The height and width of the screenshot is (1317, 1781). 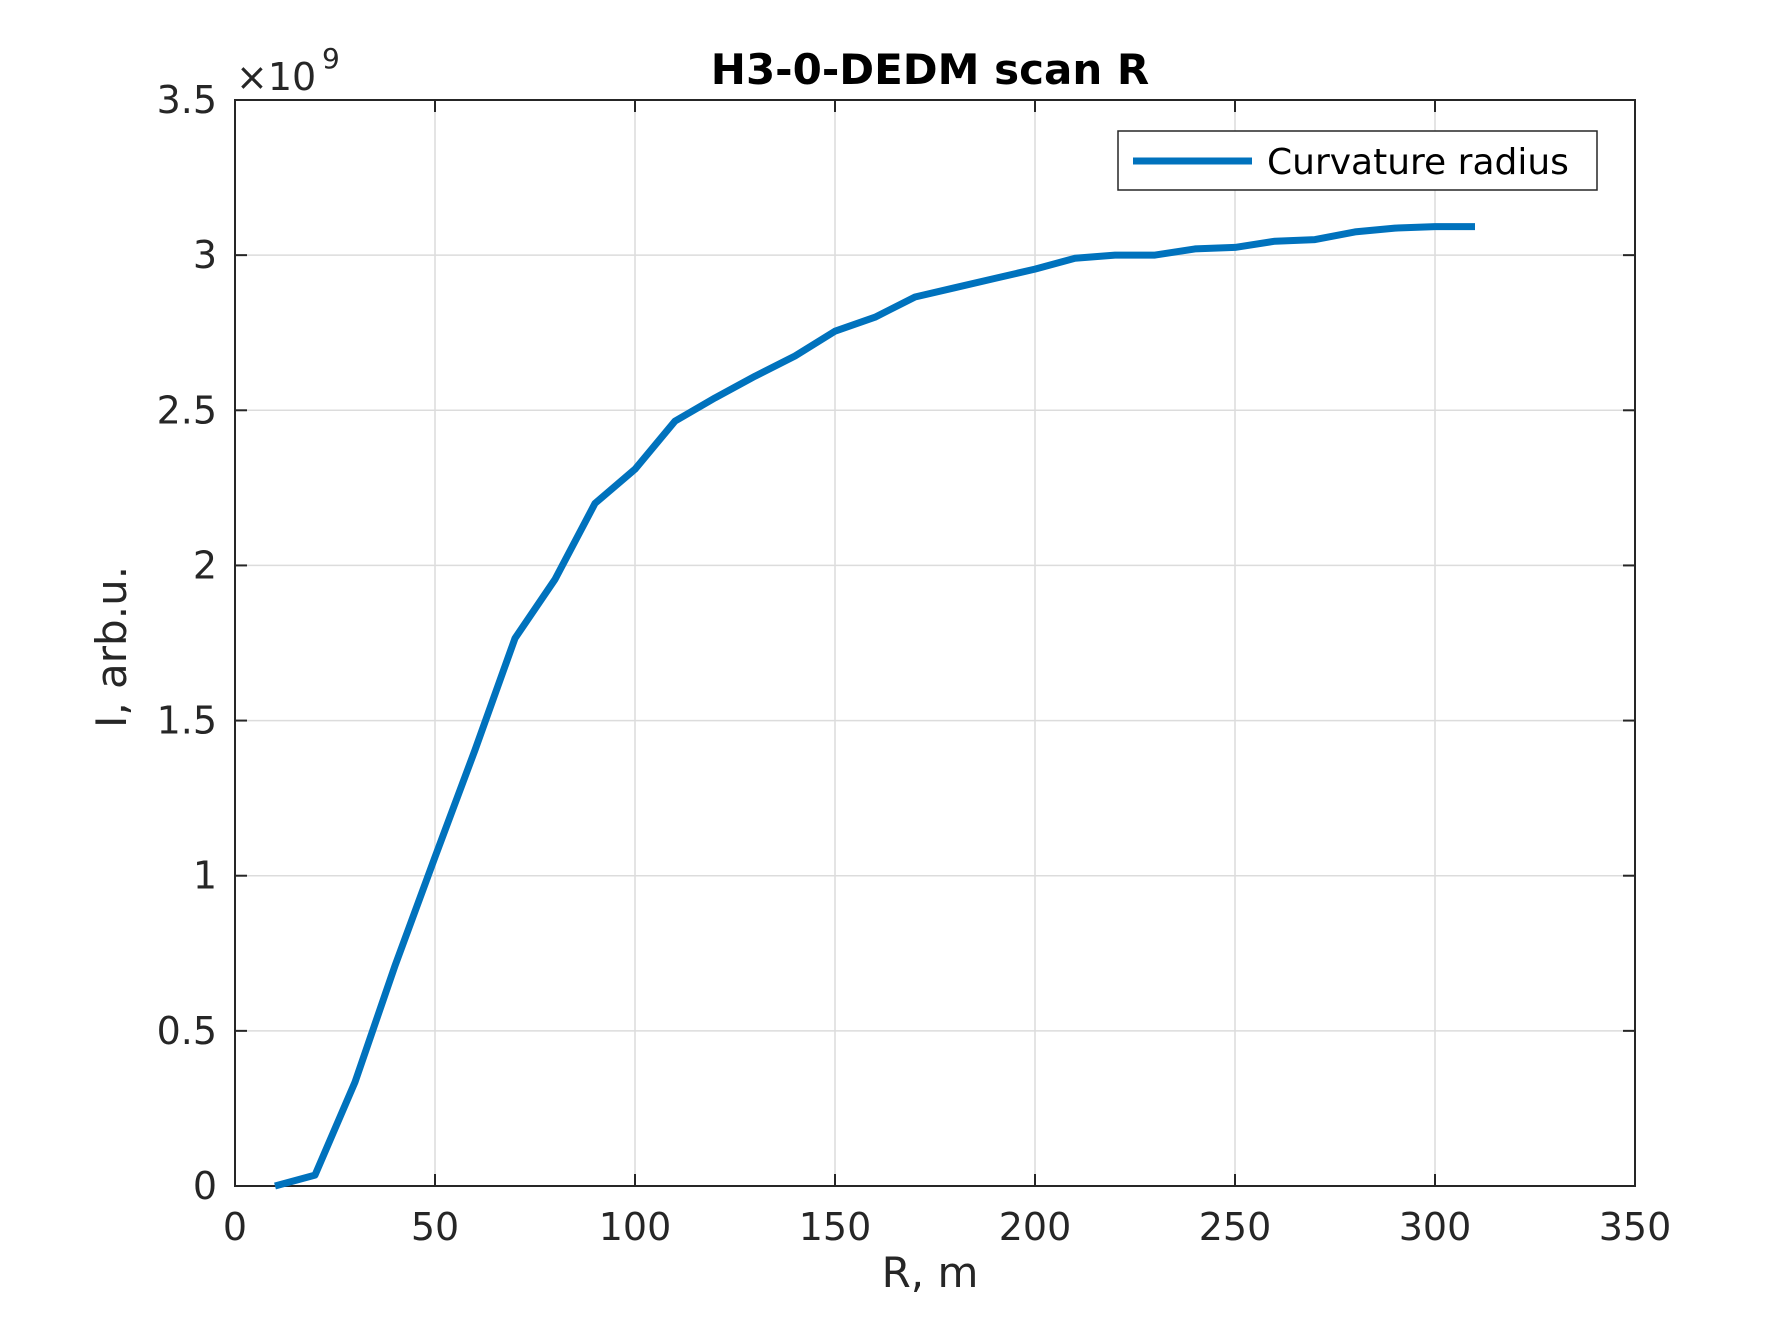 I want to click on y-tick-label: 2.5, so click(x=187, y=410).